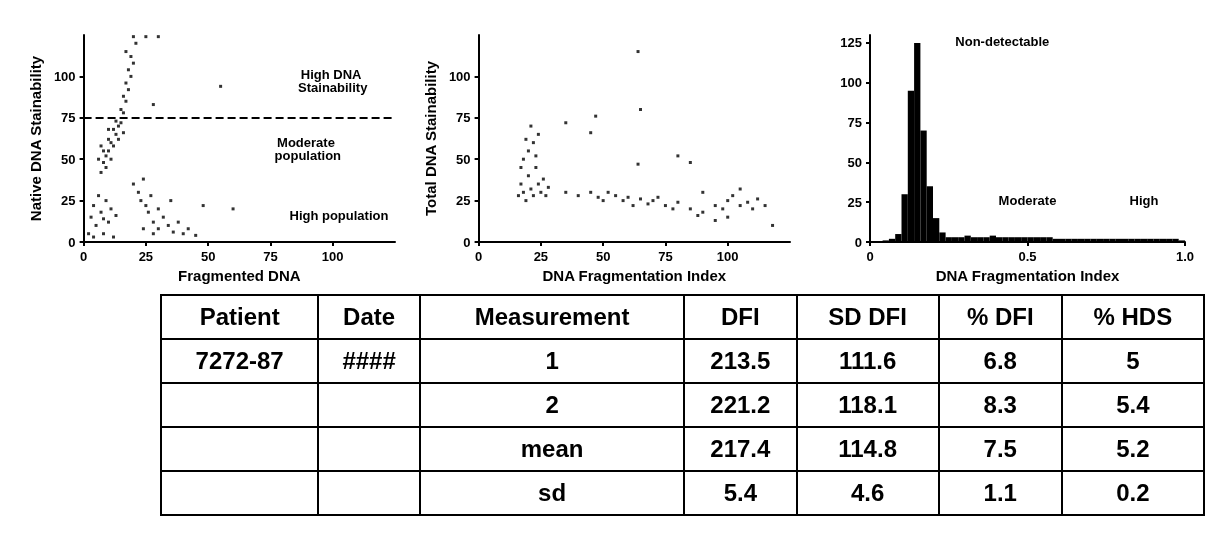  I want to click on text: 1, so click(552, 360).